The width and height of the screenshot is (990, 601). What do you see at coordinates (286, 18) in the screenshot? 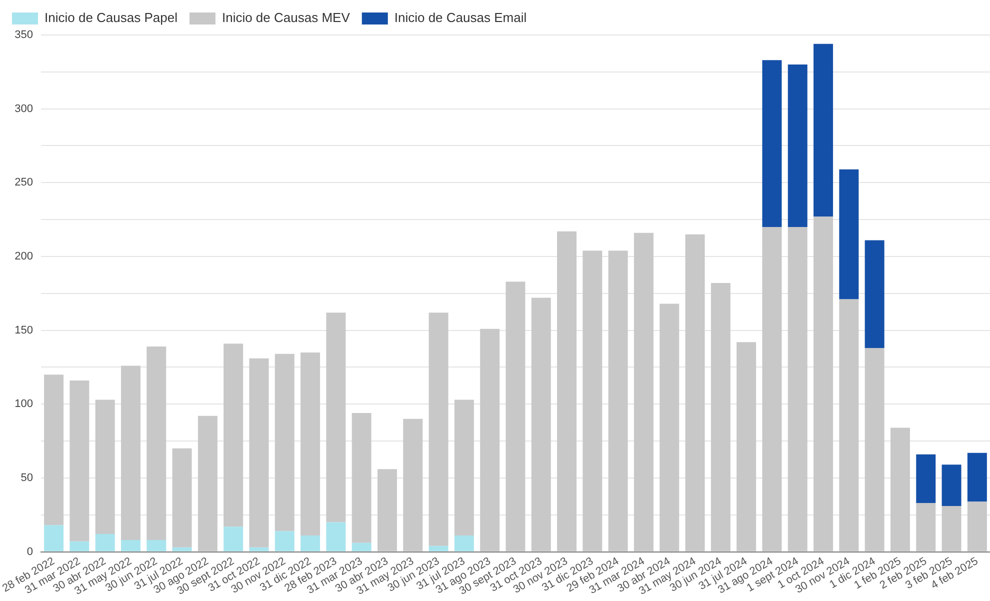
I see `legend-label: Inicio de Causas MEV` at bounding box center [286, 18].